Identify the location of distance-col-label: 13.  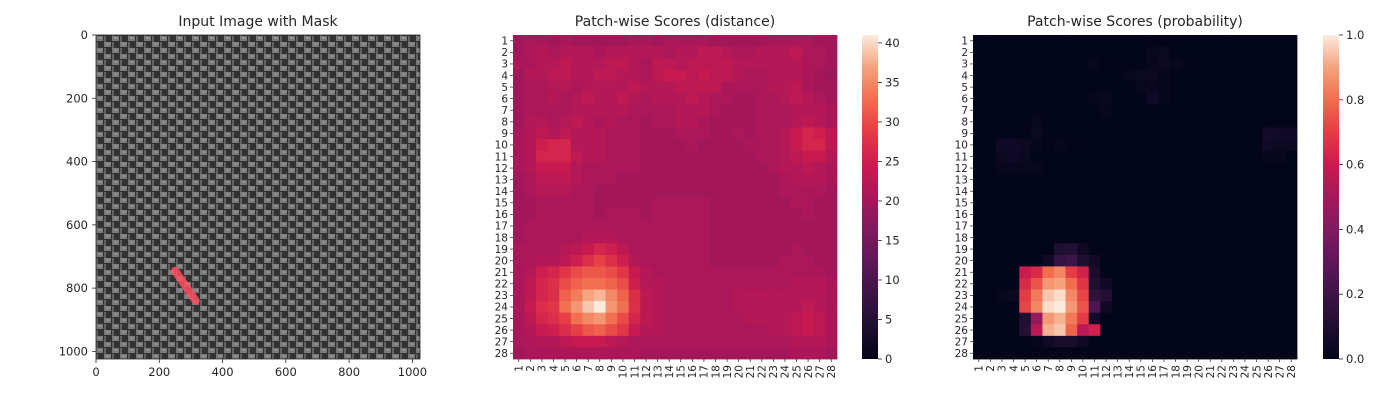
(658, 371).